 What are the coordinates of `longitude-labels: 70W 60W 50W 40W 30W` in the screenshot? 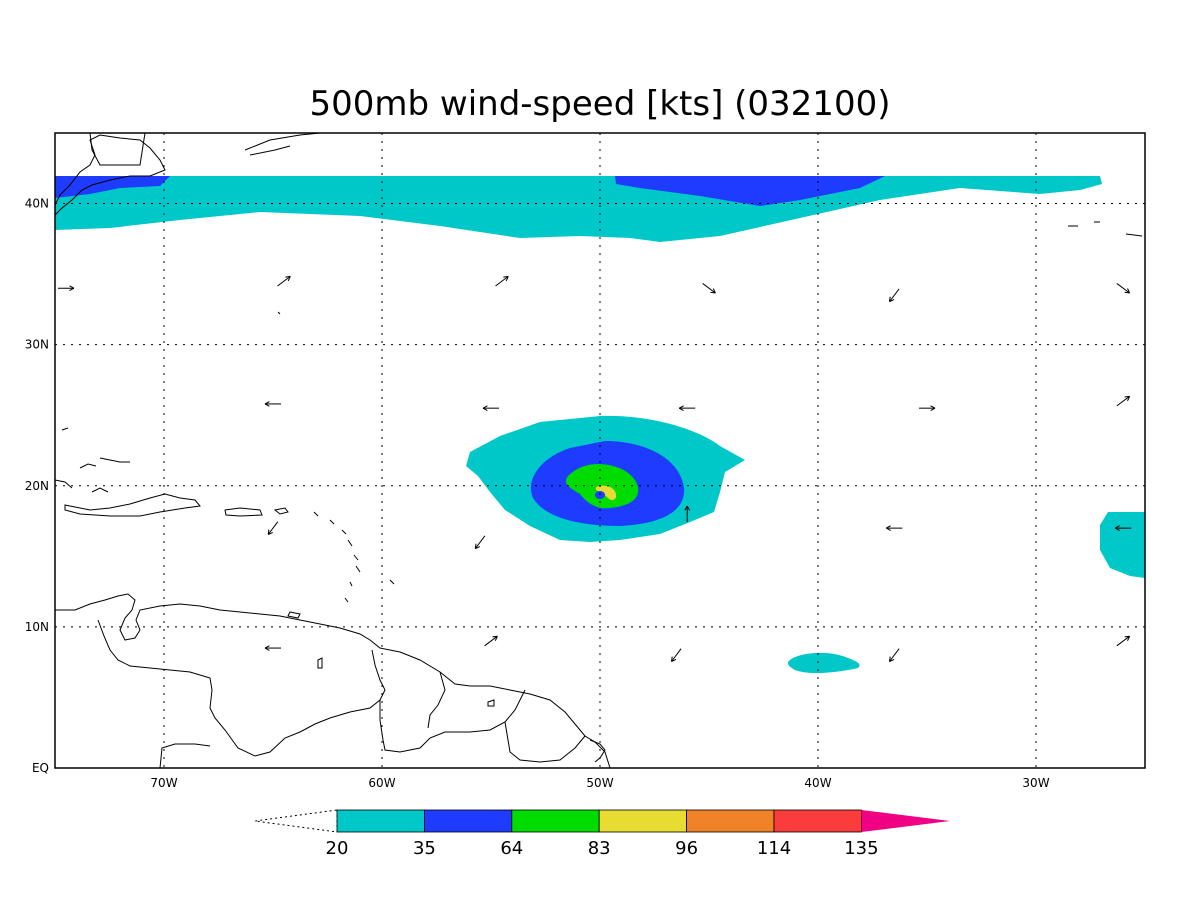 It's located at (599, 783).